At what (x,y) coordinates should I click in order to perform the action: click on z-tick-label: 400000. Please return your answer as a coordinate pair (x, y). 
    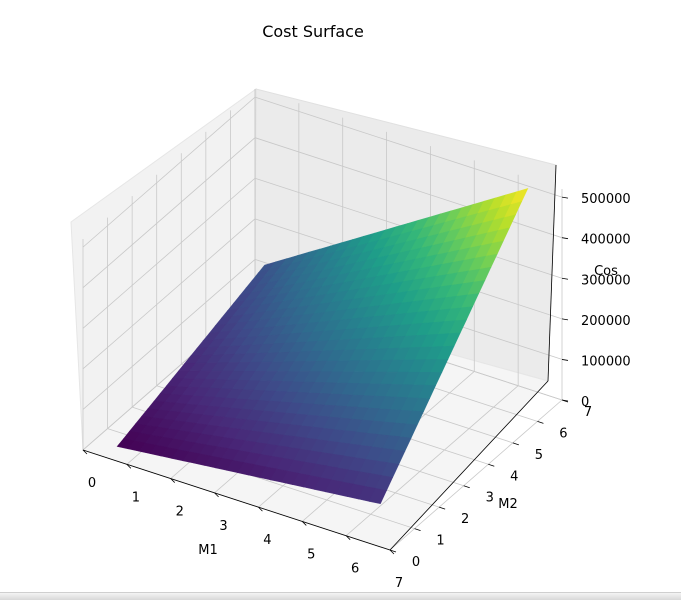
    Looking at the image, I should click on (606, 240).